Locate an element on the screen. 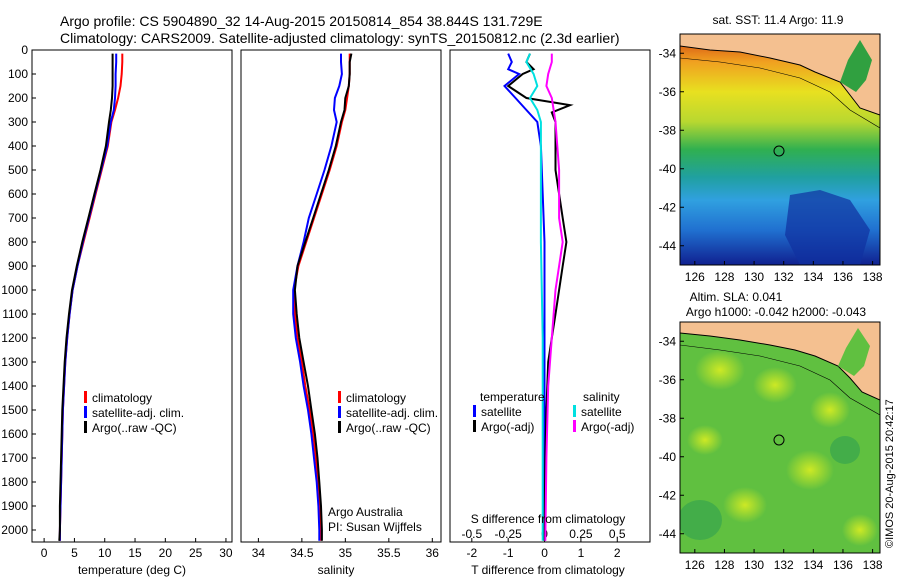 This screenshot has width=900, height=580. legend-swatch-climatology is located at coordinates (339, 397).